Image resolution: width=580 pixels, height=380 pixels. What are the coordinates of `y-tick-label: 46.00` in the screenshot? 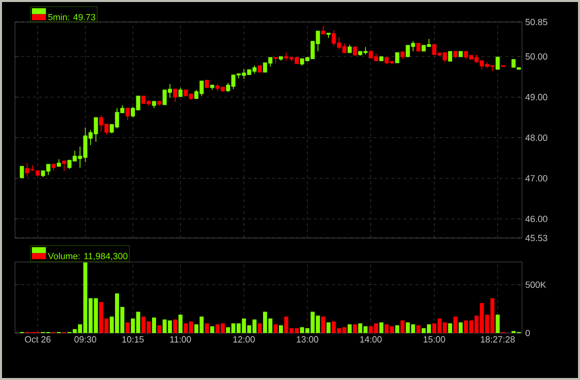 It's located at (536, 219).